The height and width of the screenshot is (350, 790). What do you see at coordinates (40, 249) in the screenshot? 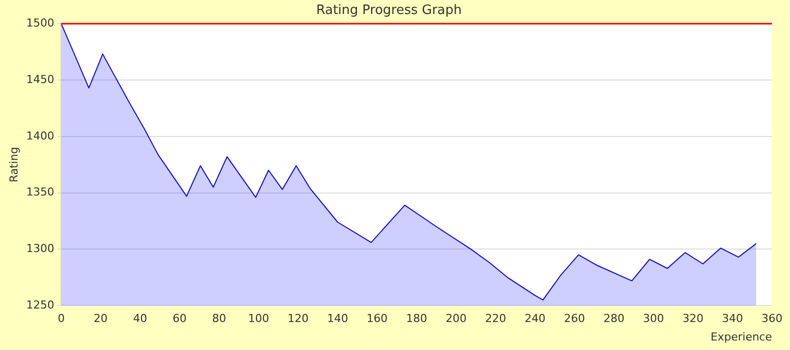
I see `y-tick-label: 1300` at bounding box center [40, 249].